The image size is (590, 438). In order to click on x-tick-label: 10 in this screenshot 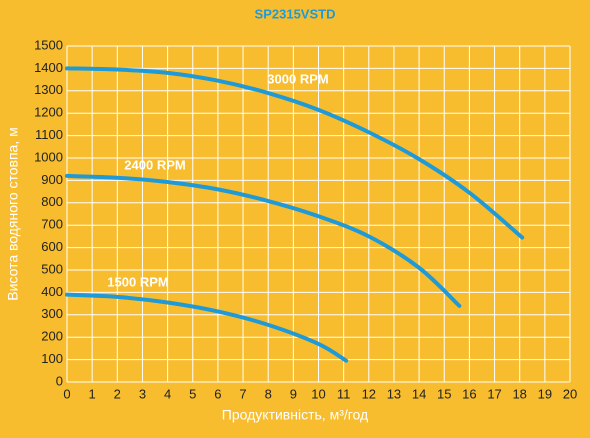, I will do `click(318, 393)`.